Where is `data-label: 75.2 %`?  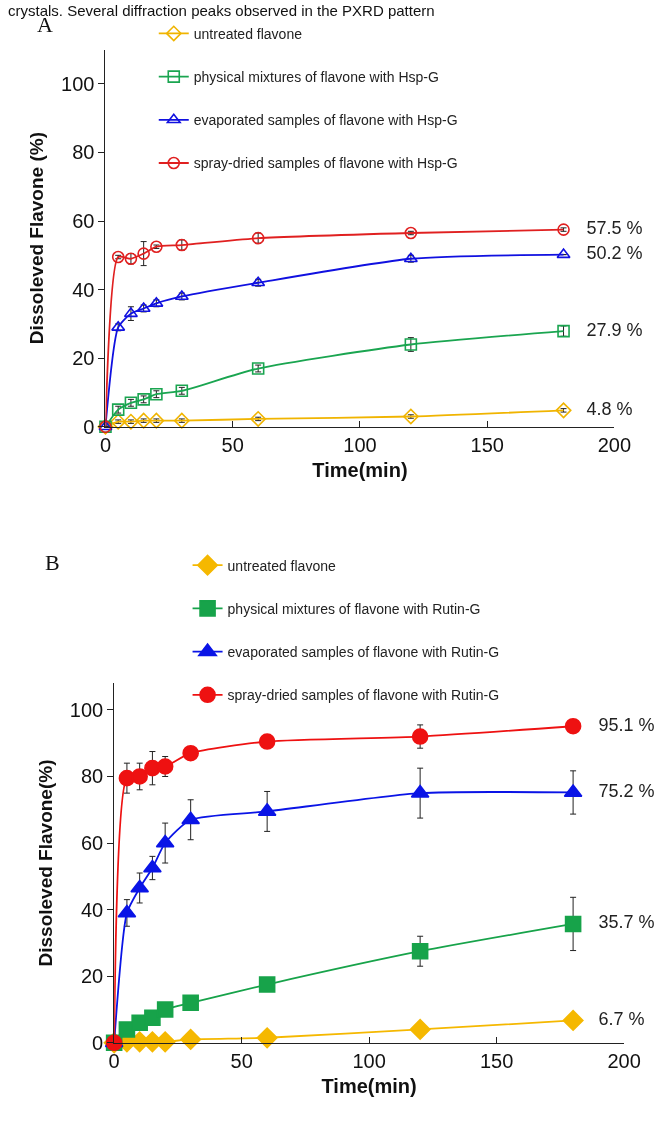 data-label: 75.2 % is located at coordinates (619, 790).